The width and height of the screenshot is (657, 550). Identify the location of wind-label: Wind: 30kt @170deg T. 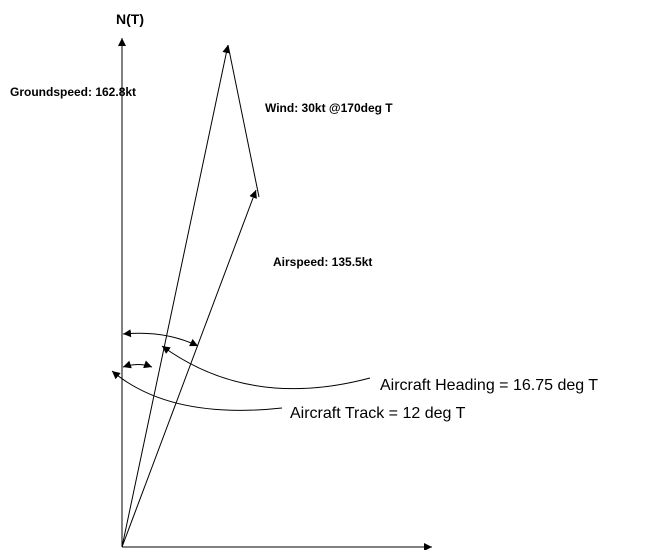
(329, 108).